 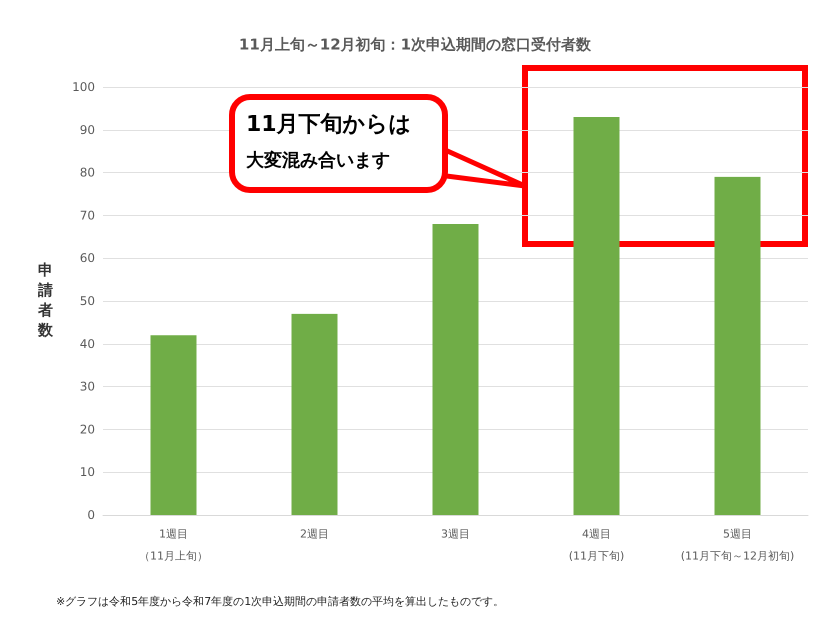 I want to click on y-tick-label: 30, so click(x=87, y=387).